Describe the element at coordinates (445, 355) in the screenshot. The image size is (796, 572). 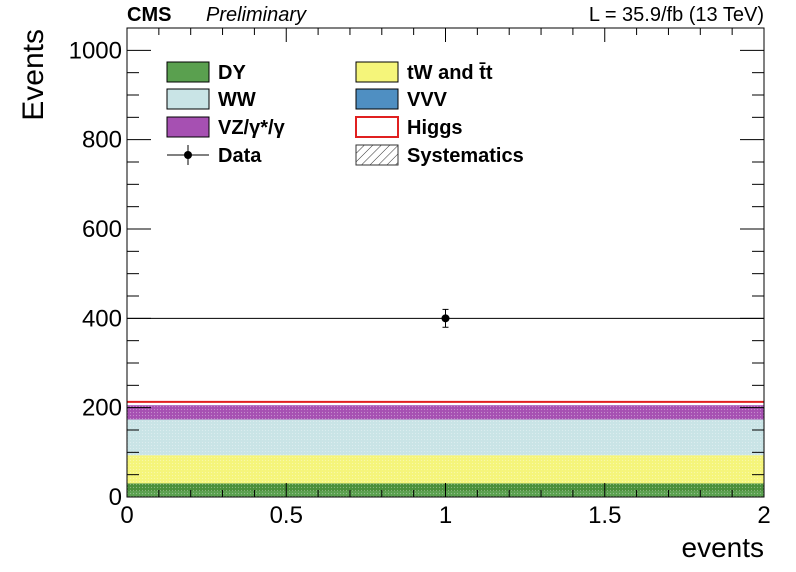
I see `line-layer` at that location.